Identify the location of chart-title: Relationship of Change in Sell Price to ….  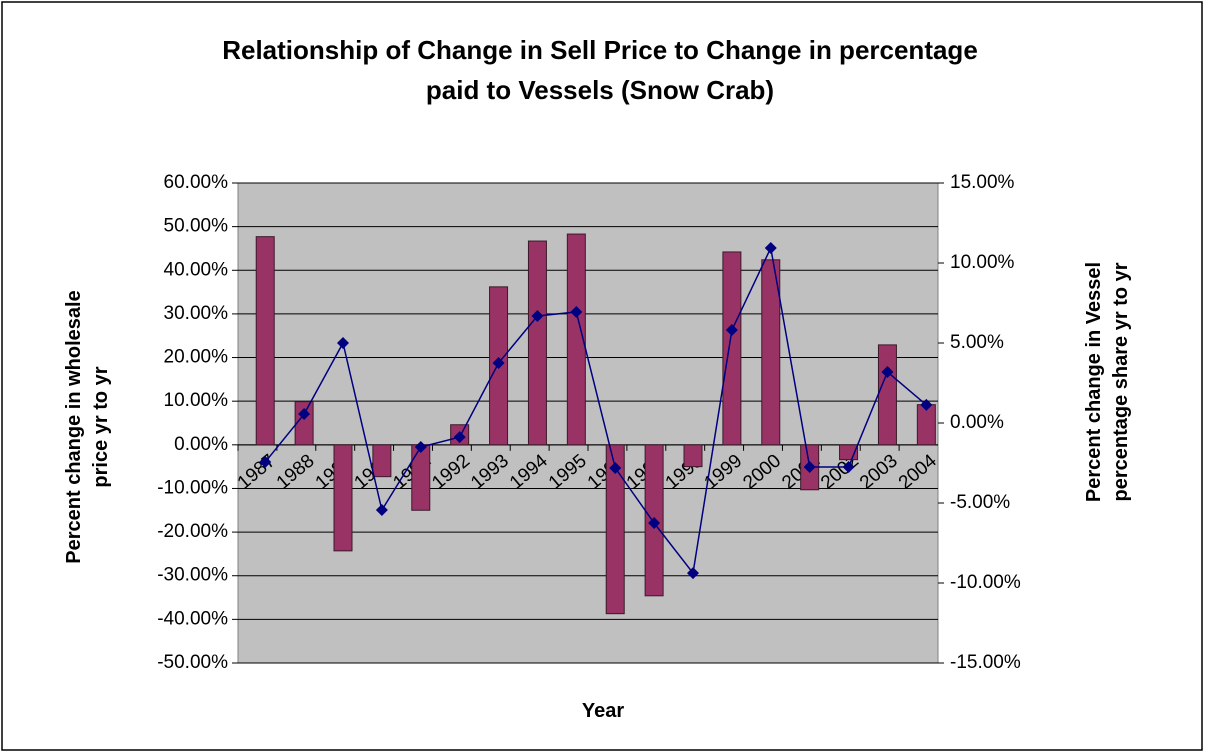
(600, 70).